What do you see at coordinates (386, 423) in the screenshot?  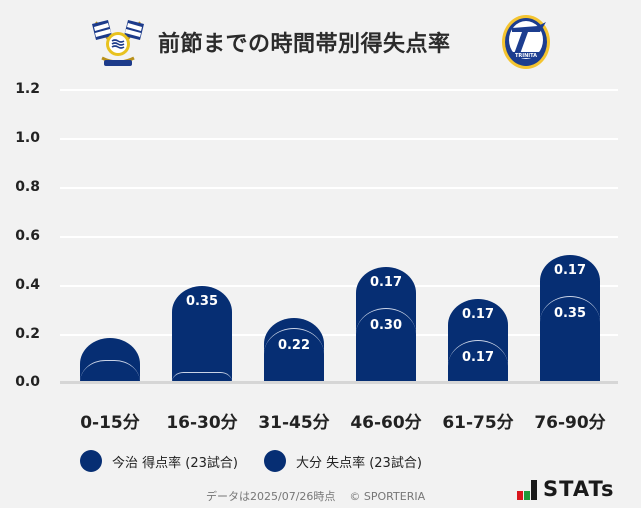 I see `x-tick-label: 46-60分` at bounding box center [386, 423].